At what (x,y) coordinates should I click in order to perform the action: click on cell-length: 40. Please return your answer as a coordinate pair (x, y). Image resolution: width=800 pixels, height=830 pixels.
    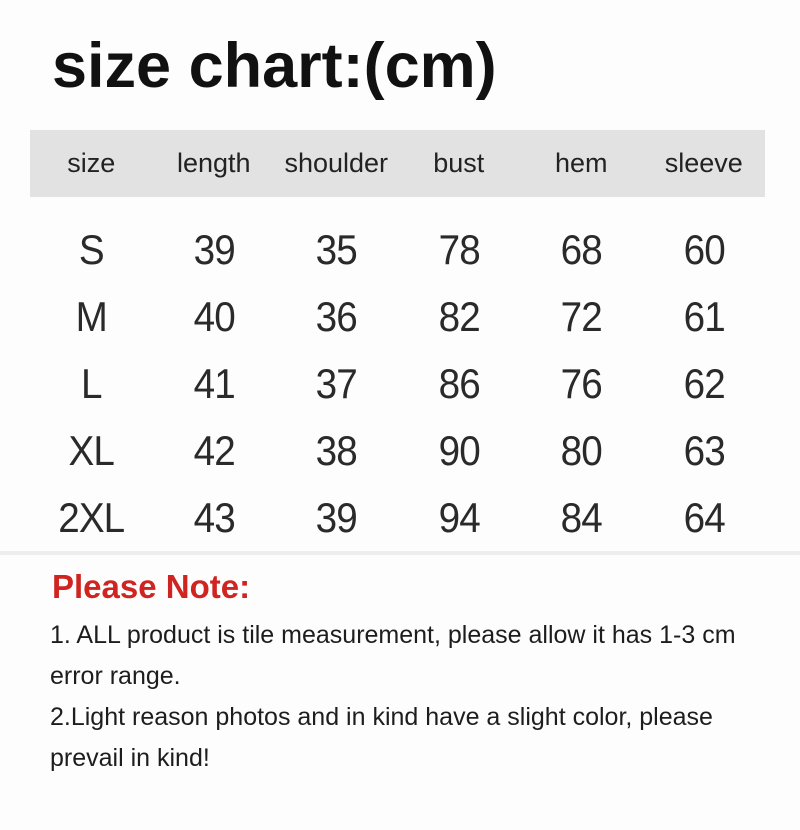
    Looking at the image, I should click on (214, 316).